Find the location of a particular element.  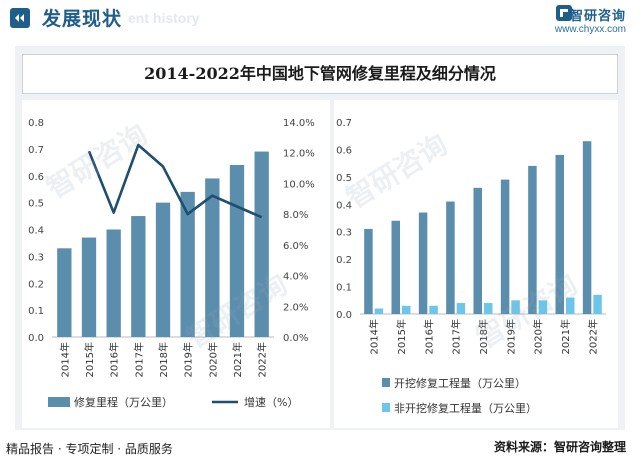

y-axis-tick-label: 0.8 is located at coordinates (36, 123).